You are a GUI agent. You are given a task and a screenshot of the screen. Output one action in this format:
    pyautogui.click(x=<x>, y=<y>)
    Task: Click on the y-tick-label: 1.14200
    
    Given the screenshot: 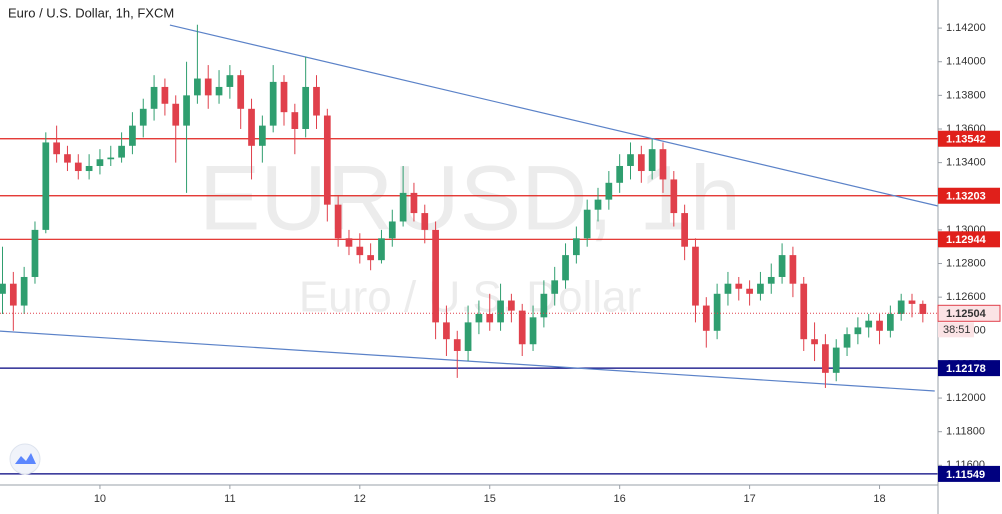 What is the action you would take?
    pyautogui.click(x=966, y=28)
    